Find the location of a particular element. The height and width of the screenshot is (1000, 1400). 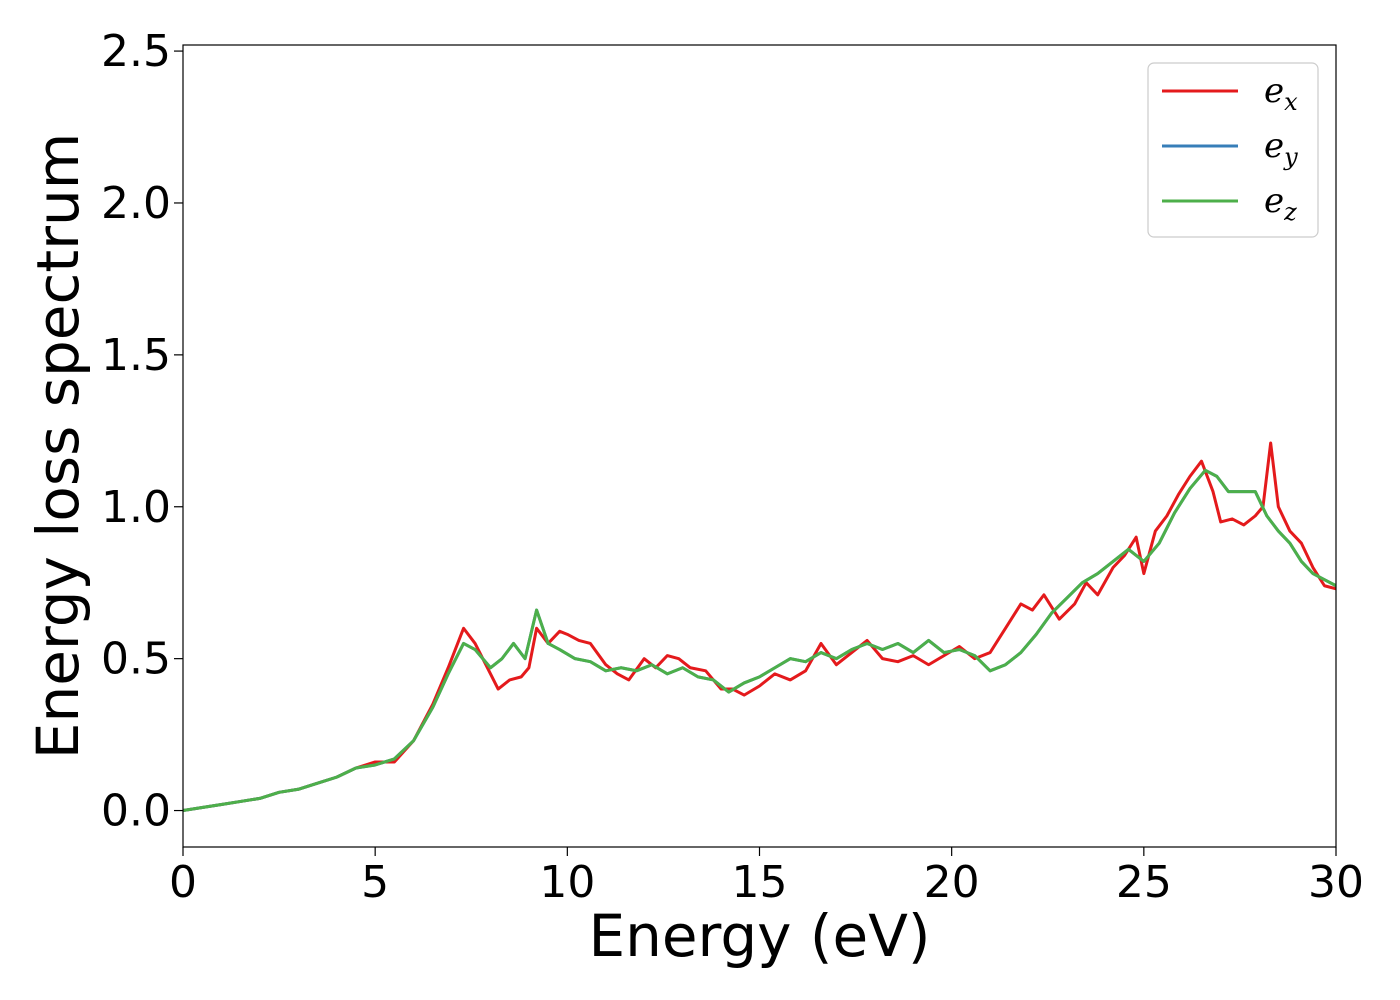

x-tick-label: 5 is located at coordinates (375, 882).